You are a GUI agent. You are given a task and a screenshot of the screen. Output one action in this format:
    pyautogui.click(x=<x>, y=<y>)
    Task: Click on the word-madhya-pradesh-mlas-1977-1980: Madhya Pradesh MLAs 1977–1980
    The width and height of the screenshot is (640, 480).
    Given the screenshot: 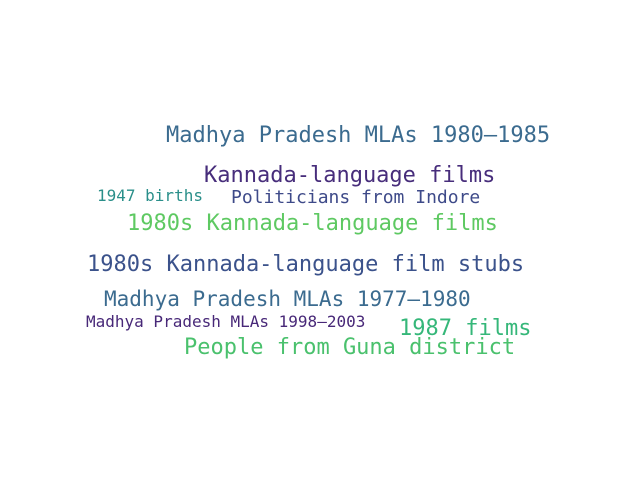 What is the action you would take?
    pyautogui.click(x=287, y=299)
    